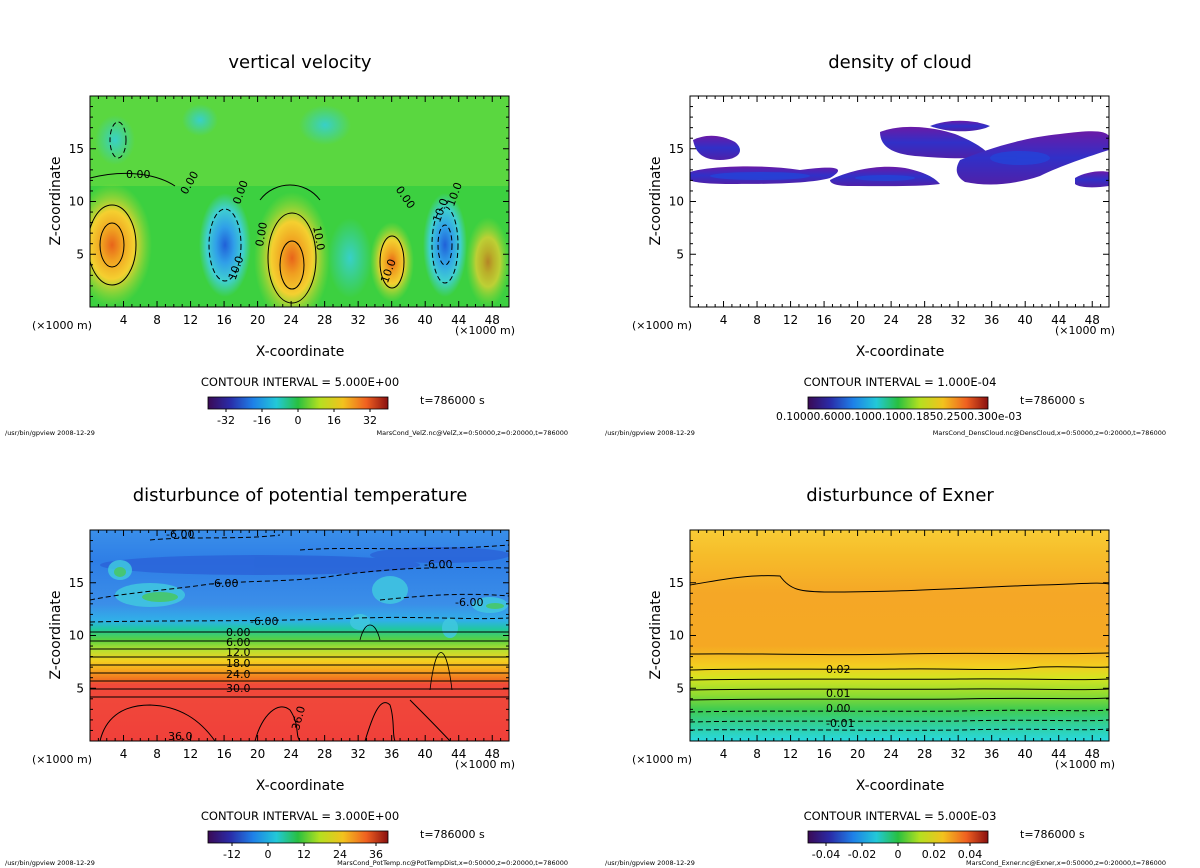 The height and width of the screenshot is (868, 1200). What do you see at coordinates (226, 420) in the screenshot?
I see `colorbar-tick-label: -32` at bounding box center [226, 420].